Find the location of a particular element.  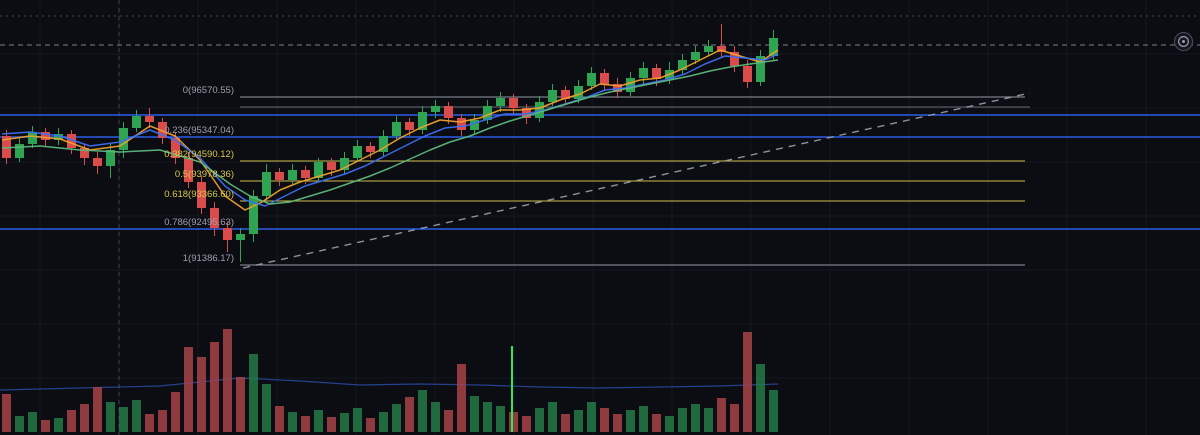

fib-level-label: 0.786(92495.63) is located at coordinates (199, 222).